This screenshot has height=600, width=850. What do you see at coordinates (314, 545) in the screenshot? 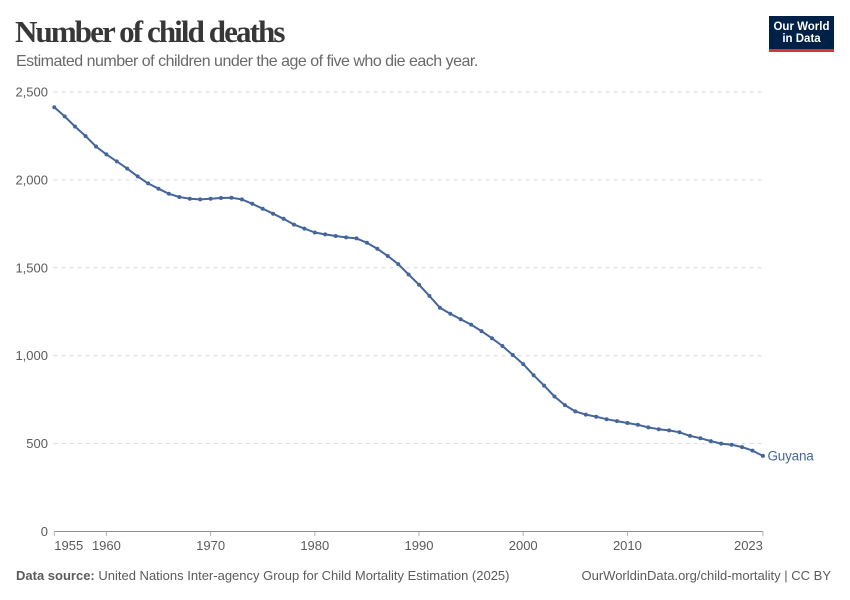
I see `svg-text: 1980` at bounding box center [314, 545].